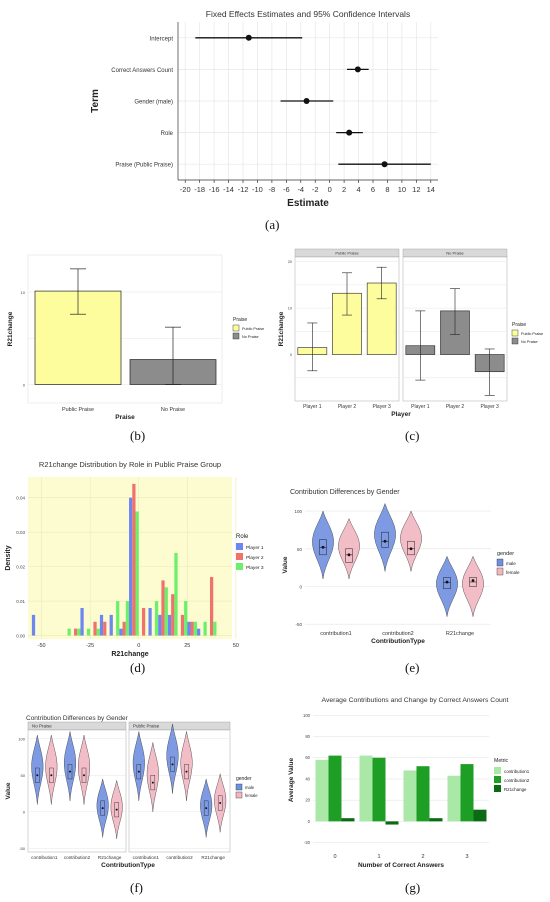 Image resolution: width=550 pixels, height=902 pixels. I want to click on x-tick-label: 12, so click(416, 189).